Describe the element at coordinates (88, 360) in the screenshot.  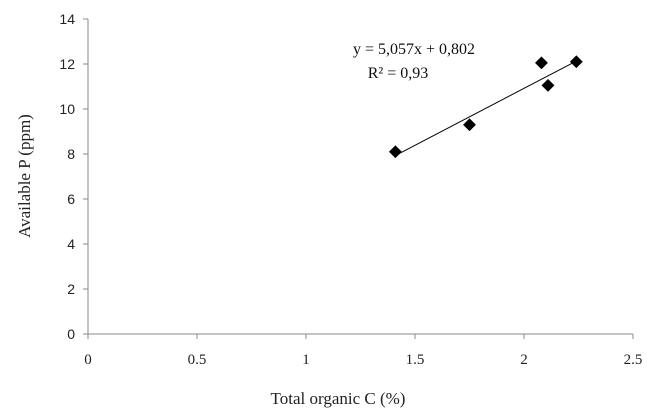
I see `x-tick-label: 0` at that location.